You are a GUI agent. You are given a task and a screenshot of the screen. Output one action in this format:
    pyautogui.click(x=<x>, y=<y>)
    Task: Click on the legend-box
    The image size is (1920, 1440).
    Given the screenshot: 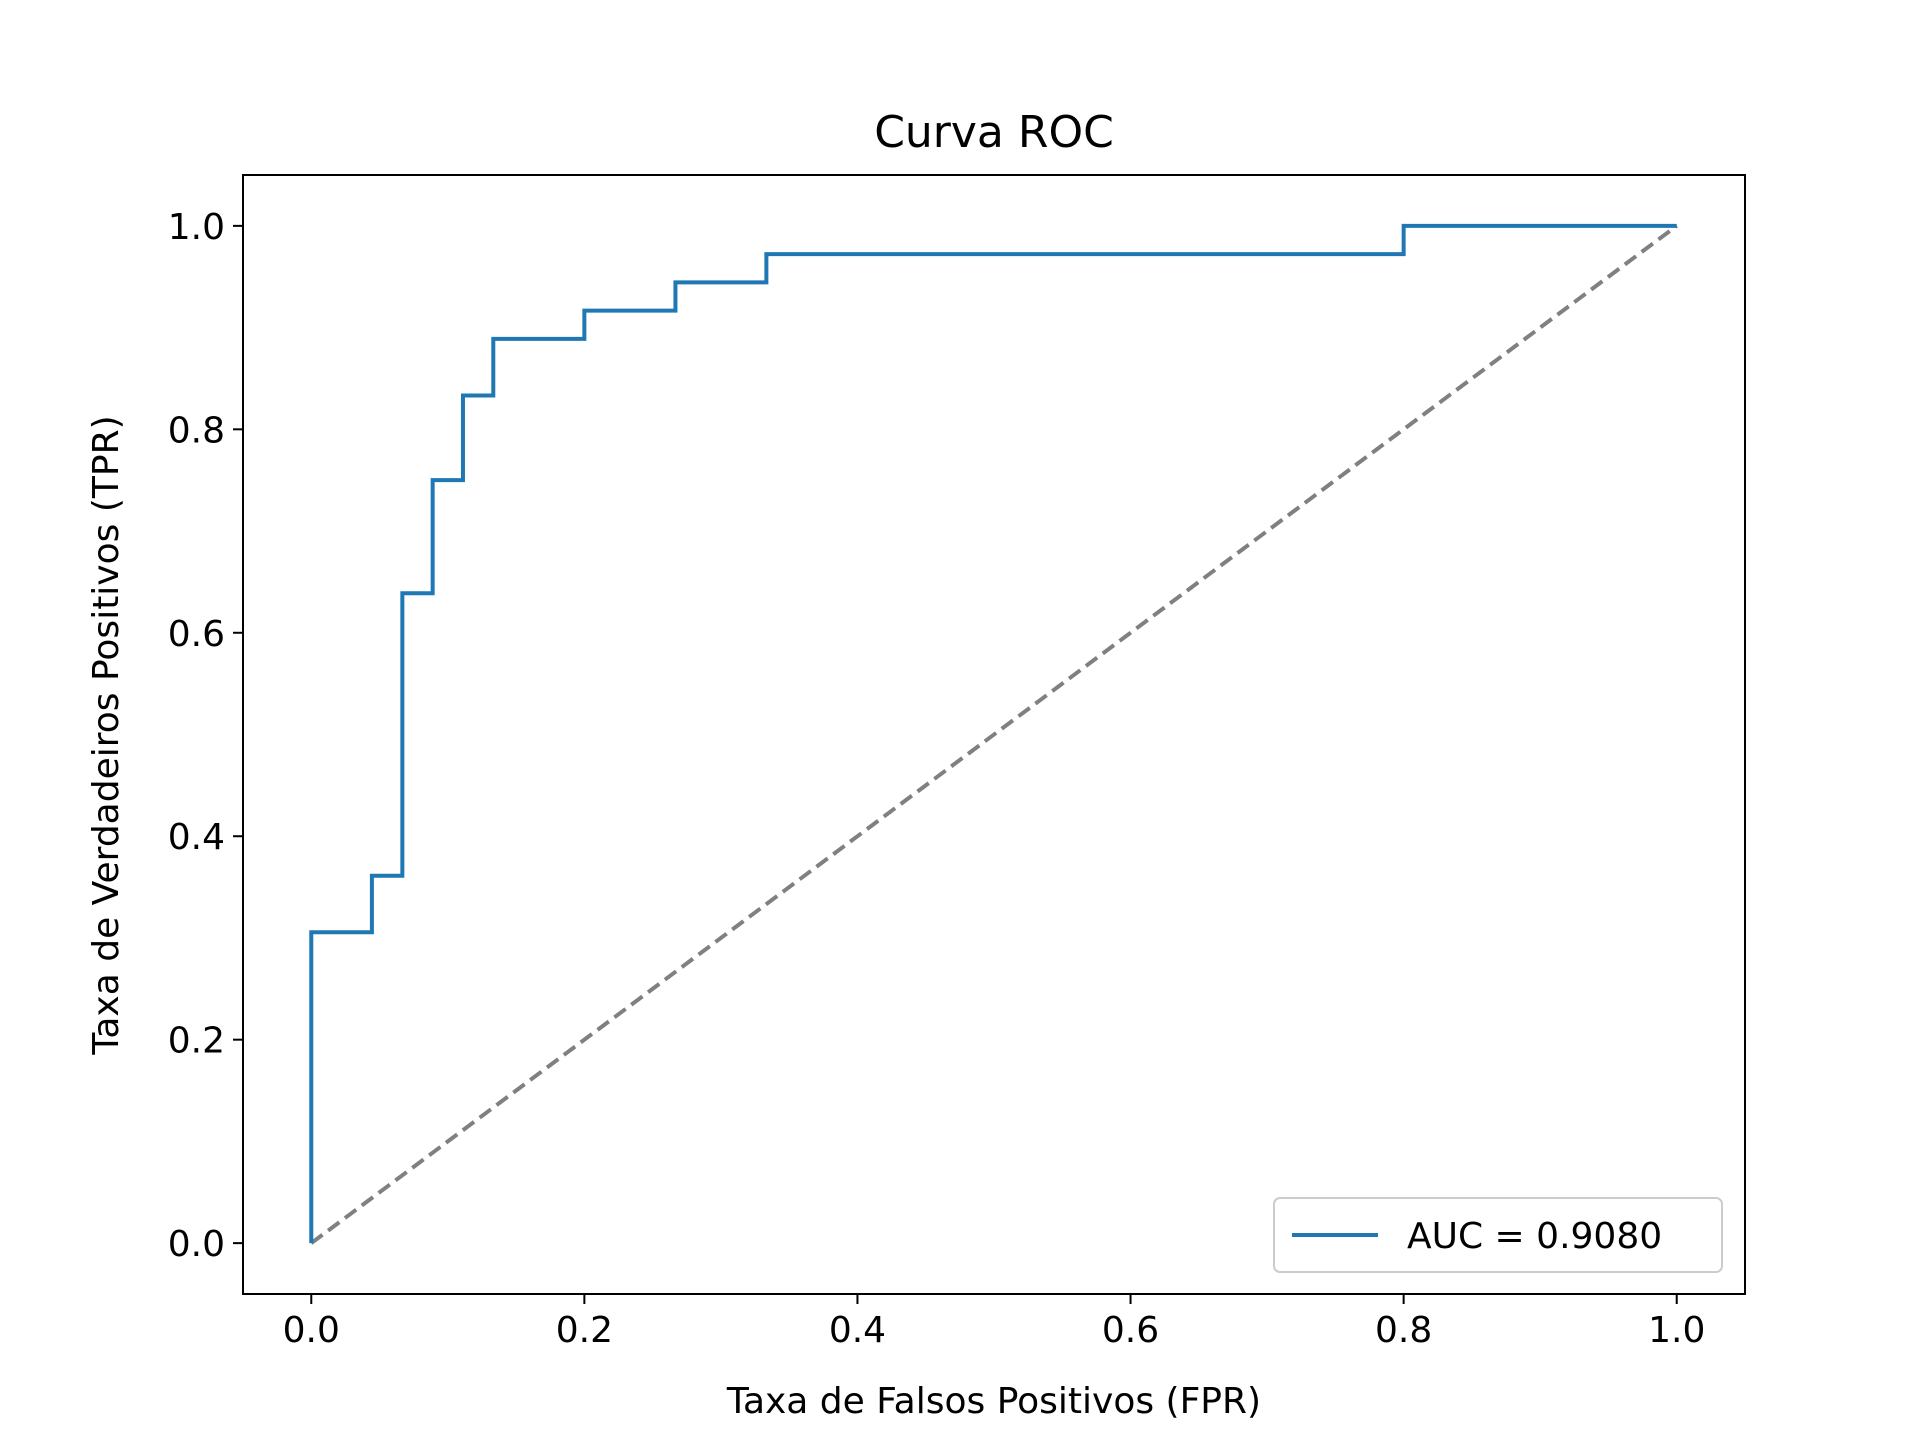 What is the action you would take?
    pyautogui.click(x=1498, y=1235)
    